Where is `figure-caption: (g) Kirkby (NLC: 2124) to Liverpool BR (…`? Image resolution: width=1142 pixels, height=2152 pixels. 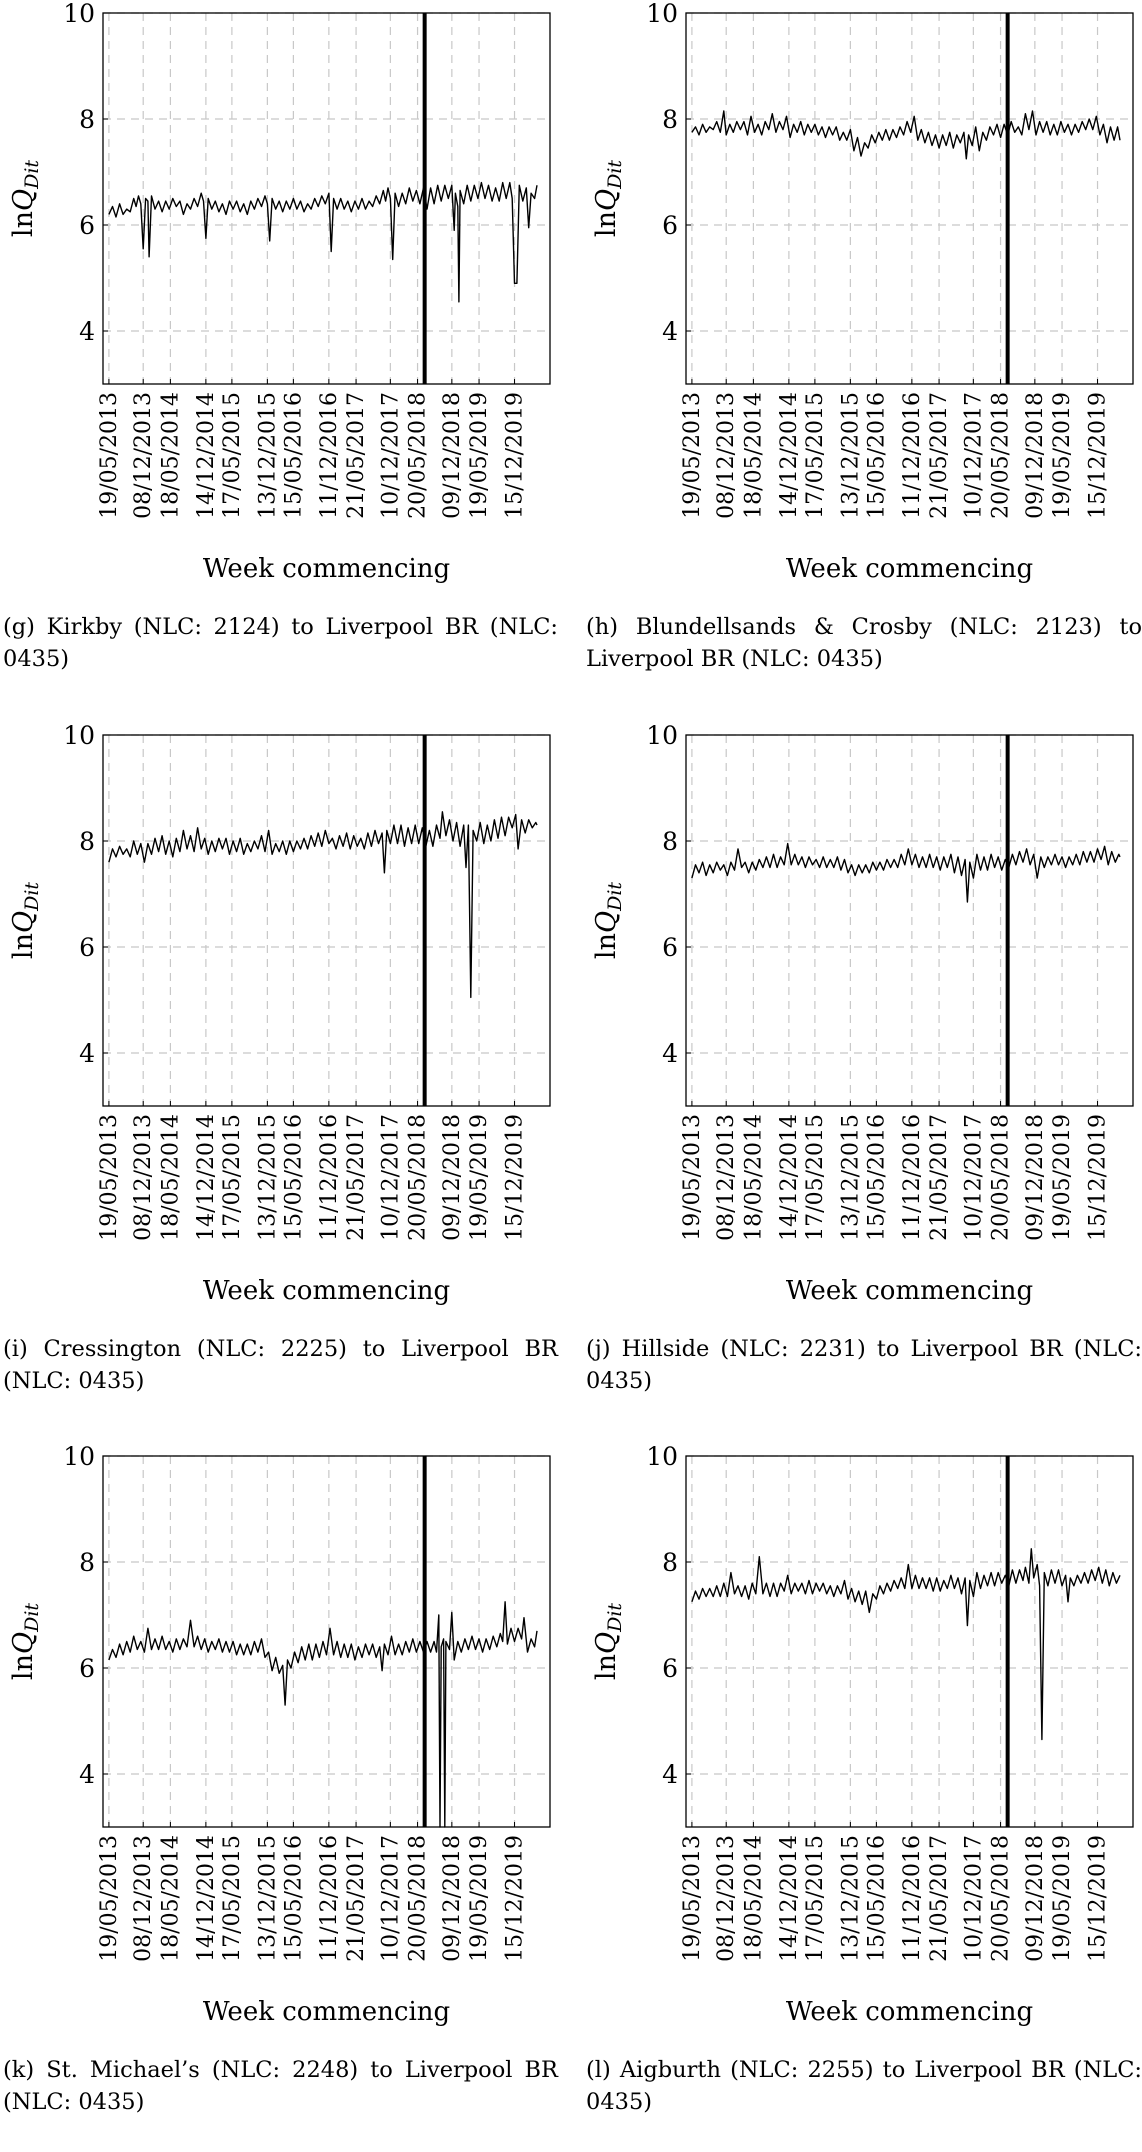
figure-caption: (g) Kirkby (NLC: 2124) to Liverpool BR (… is located at coordinates (280, 643).